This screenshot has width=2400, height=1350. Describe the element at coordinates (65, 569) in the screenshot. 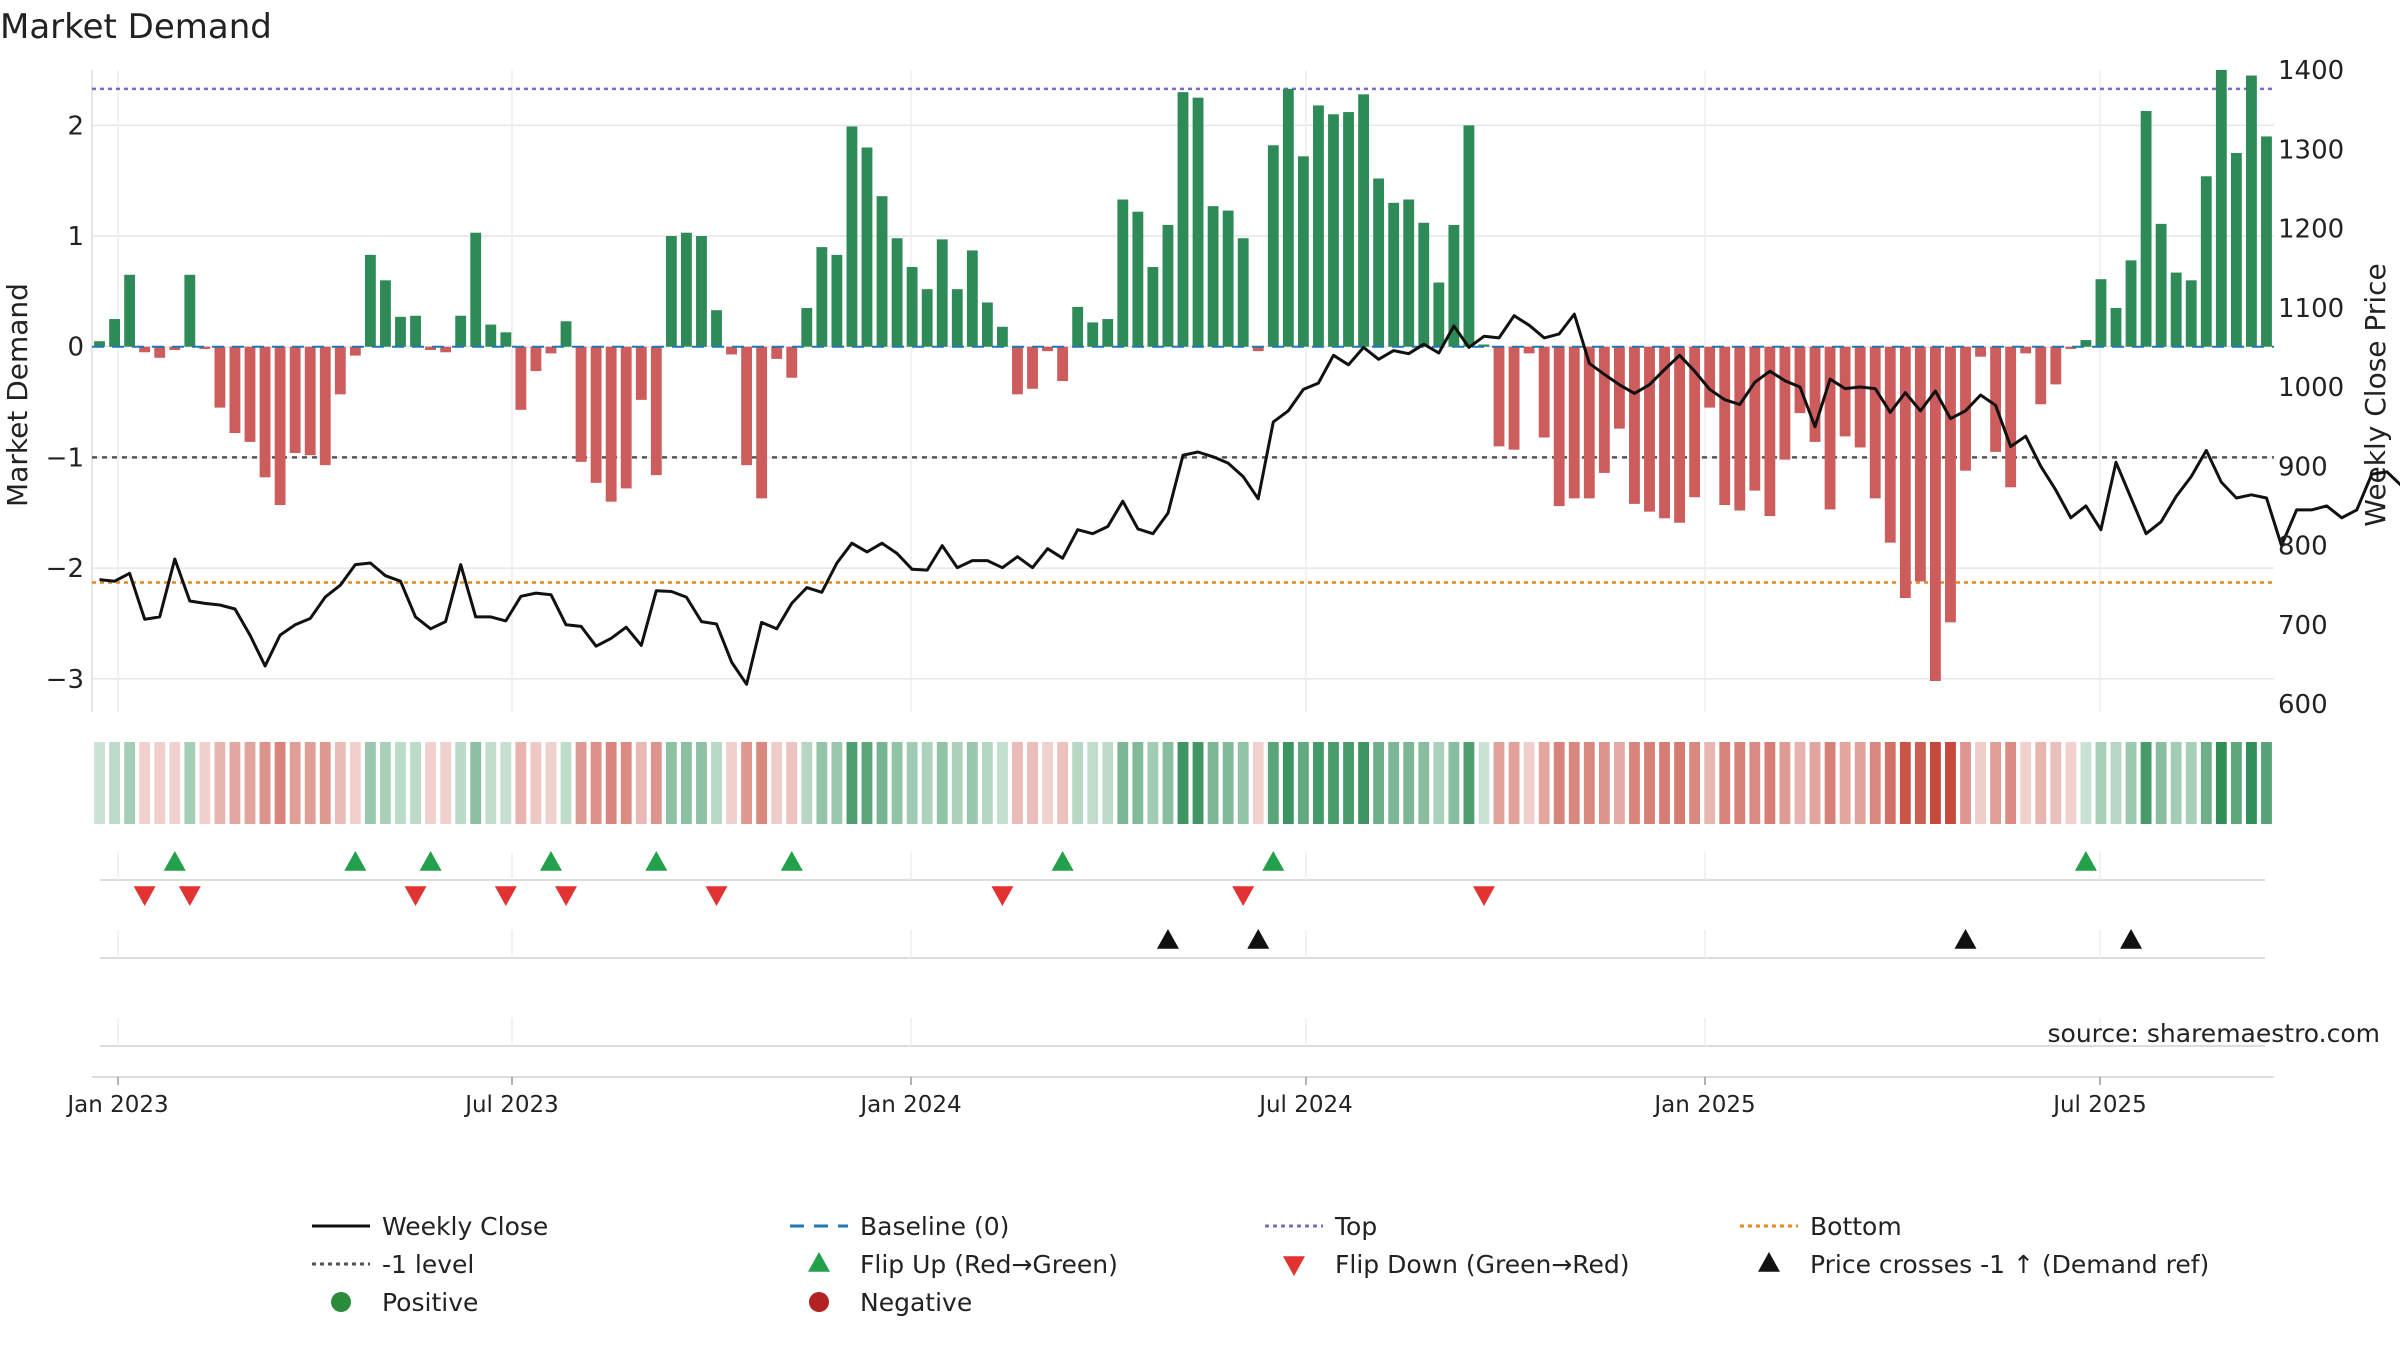

I see `y-tick-label: −2` at that location.